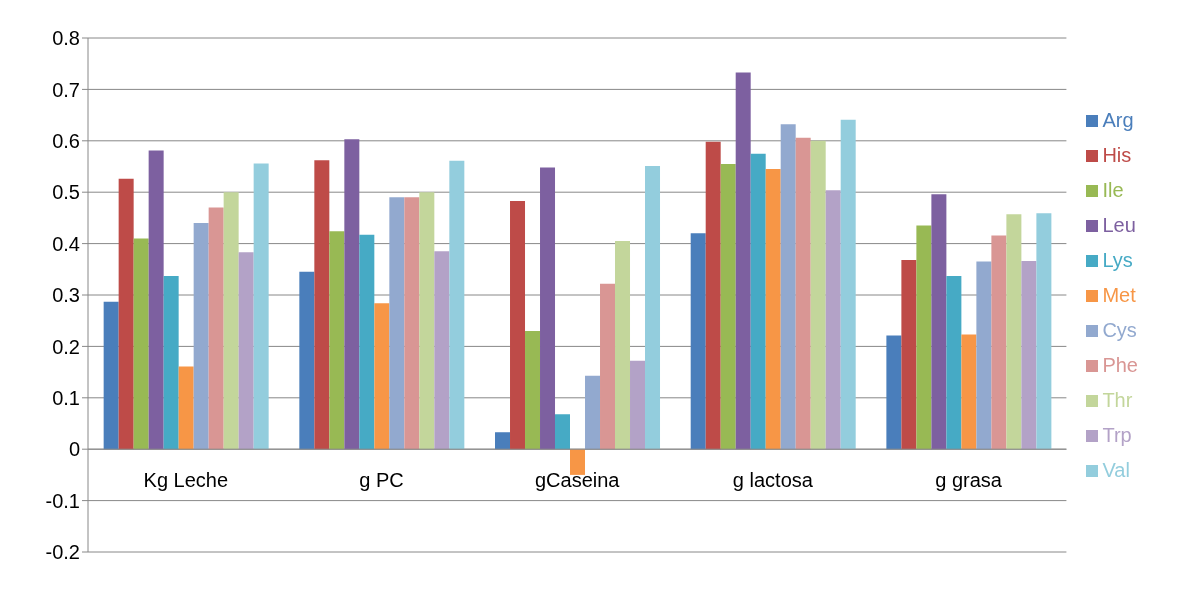  Describe the element at coordinates (1119, 294) in the screenshot. I see `legend-label: Met` at that location.